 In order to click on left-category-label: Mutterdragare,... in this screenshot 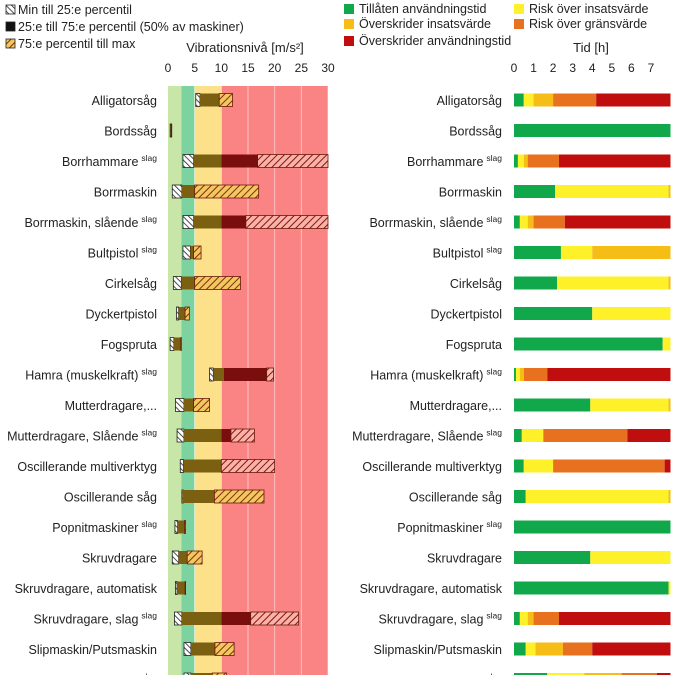, I will do `click(111, 406)`.